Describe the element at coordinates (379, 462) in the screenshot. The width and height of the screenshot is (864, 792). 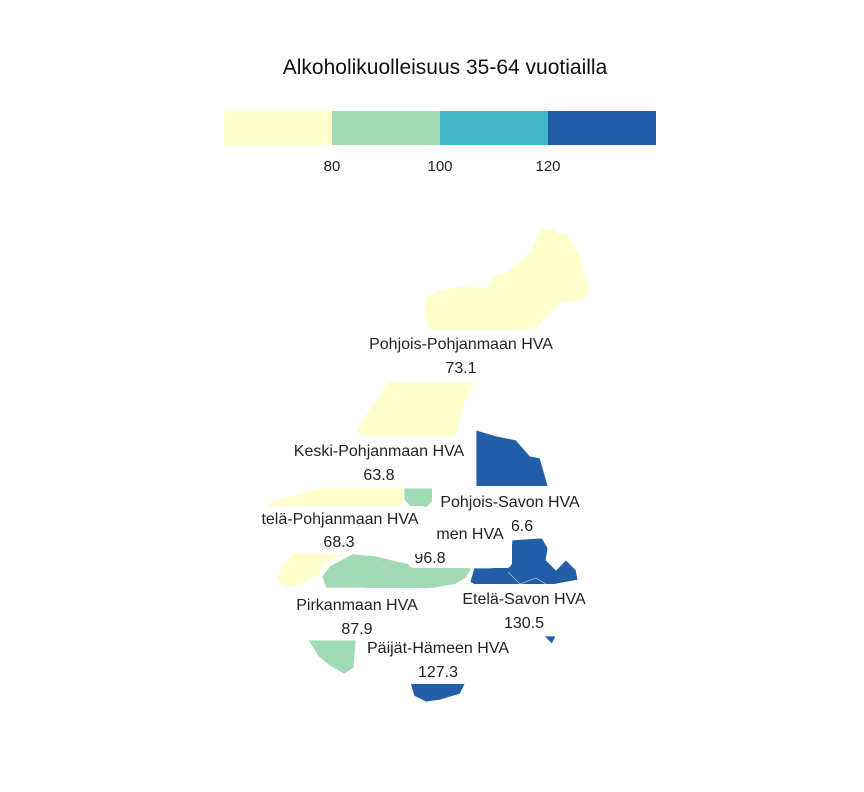
I see `label-keski-pohjanmaa: Keski-Pohjanmaan HVA 63.8` at that location.